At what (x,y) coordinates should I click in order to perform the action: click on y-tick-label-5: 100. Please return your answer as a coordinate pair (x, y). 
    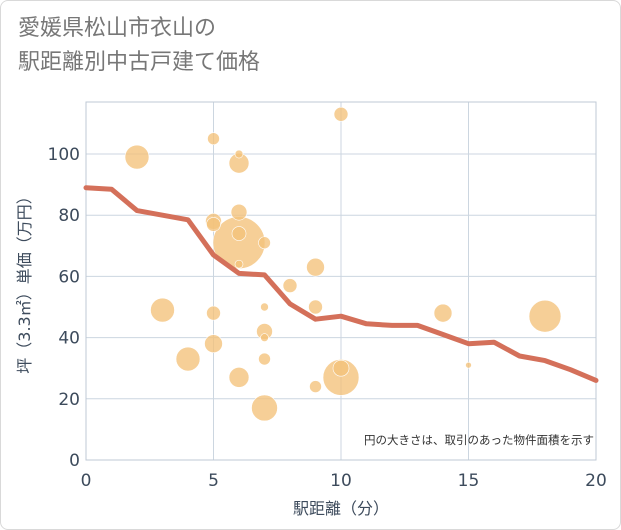
    Looking at the image, I should click on (64, 155).